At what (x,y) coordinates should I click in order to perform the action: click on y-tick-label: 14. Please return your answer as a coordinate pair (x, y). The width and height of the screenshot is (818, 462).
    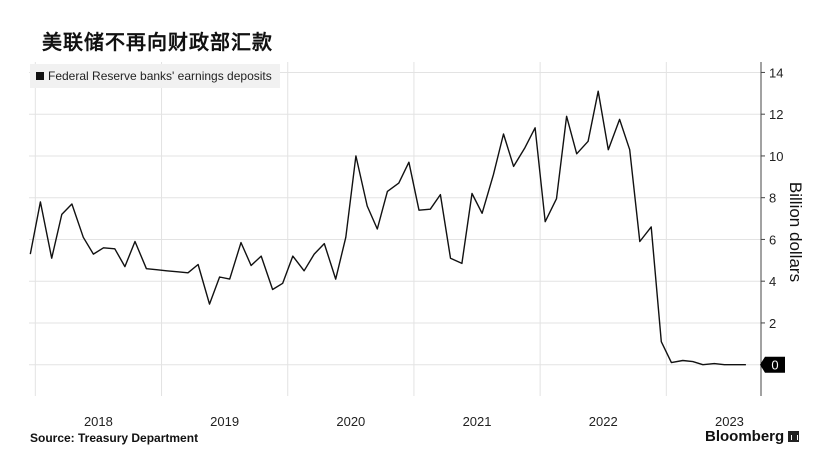
    Looking at the image, I should click on (776, 72).